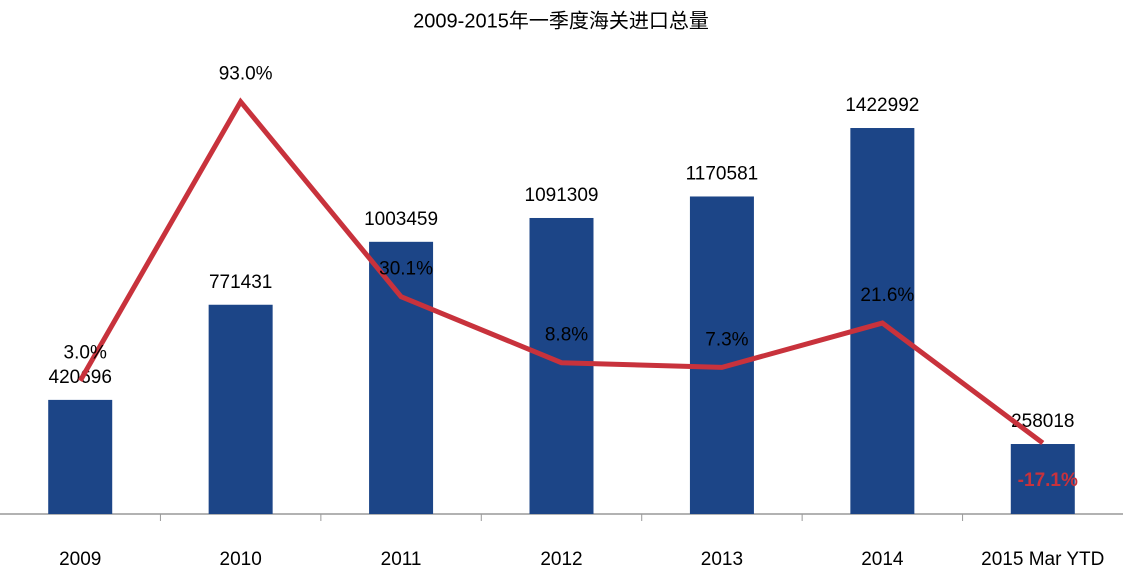 The height and width of the screenshot is (587, 1123). Describe the element at coordinates (80, 559) in the screenshot. I see `x-tick-label: 2009` at that location.